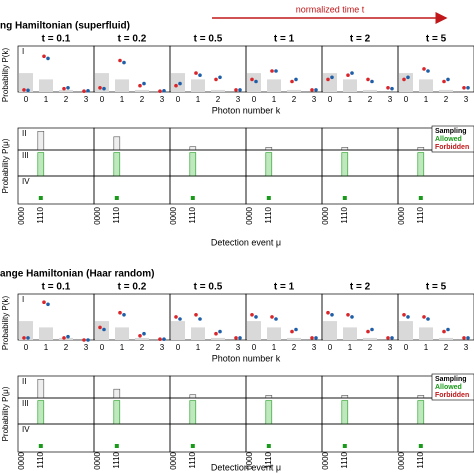 The width and height of the screenshot is (474, 474). I want to click on time-label: t = 0.1, so click(56, 287).